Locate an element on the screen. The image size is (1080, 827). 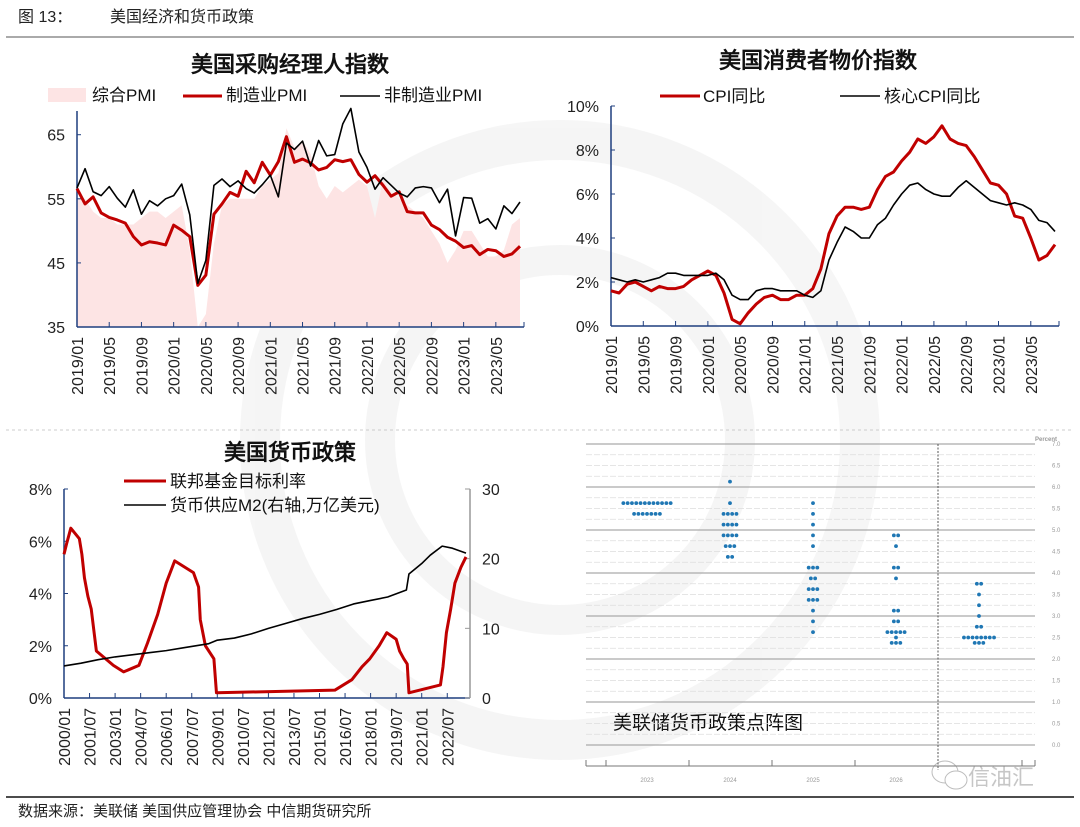
pmi-y-tick-label: 65 is located at coordinates (56, 136).